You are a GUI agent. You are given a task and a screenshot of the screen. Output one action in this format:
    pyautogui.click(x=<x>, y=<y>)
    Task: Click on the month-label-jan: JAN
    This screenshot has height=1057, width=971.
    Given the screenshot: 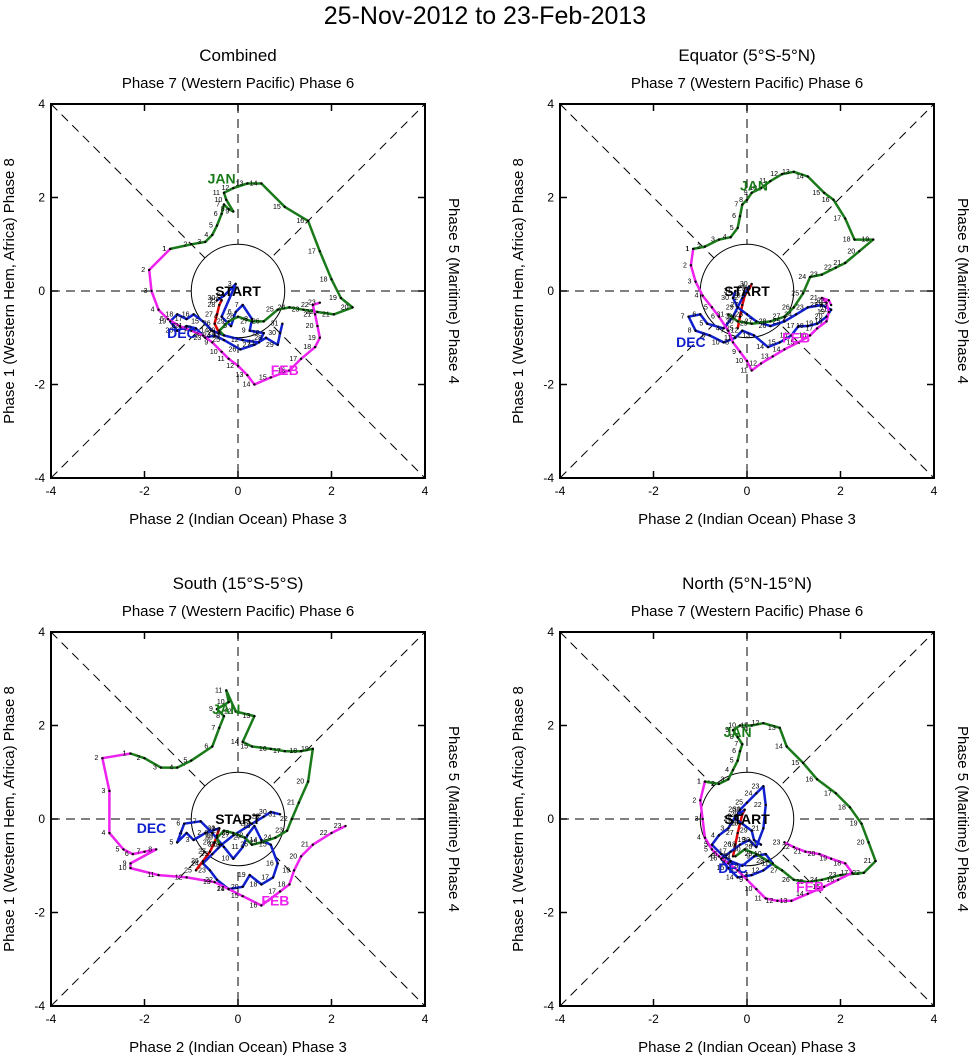 What is the action you would take?
    pyautogui.click(x=226, y=709)
    